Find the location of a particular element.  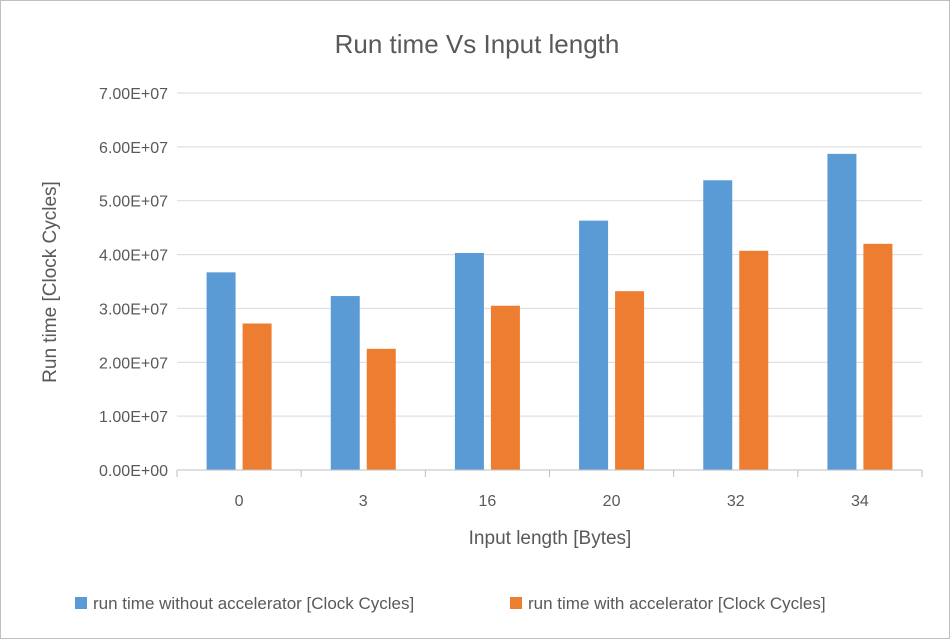

x-tick-label: 0 is located at coordinates (239, 501).